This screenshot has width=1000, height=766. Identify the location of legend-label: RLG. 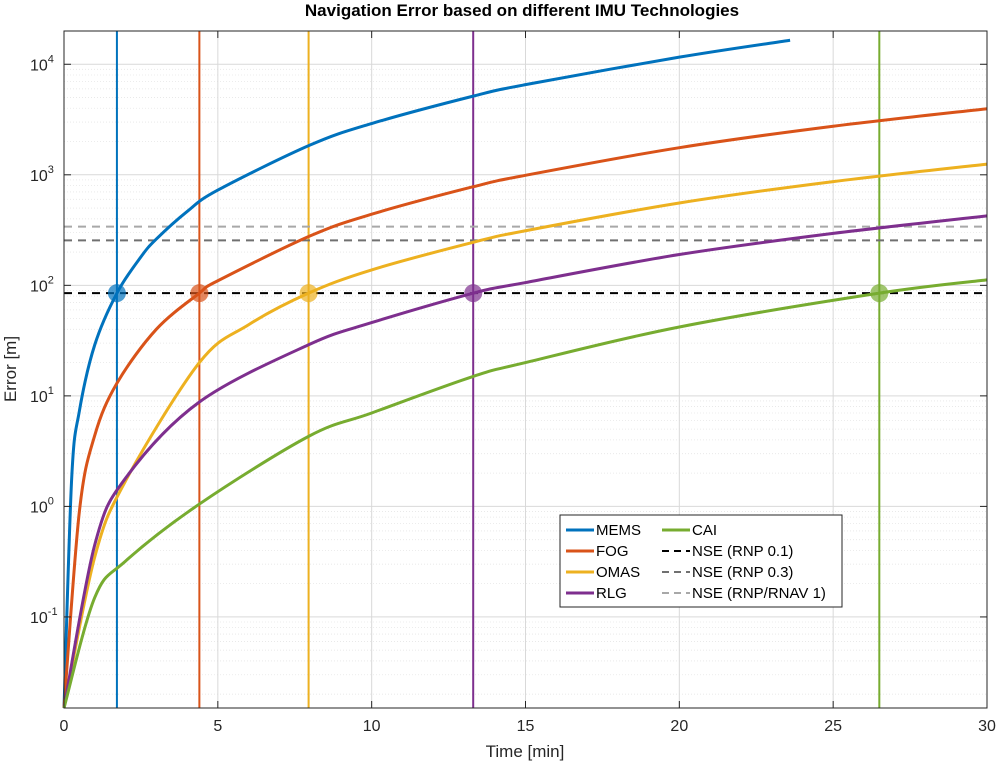
(611, 593).